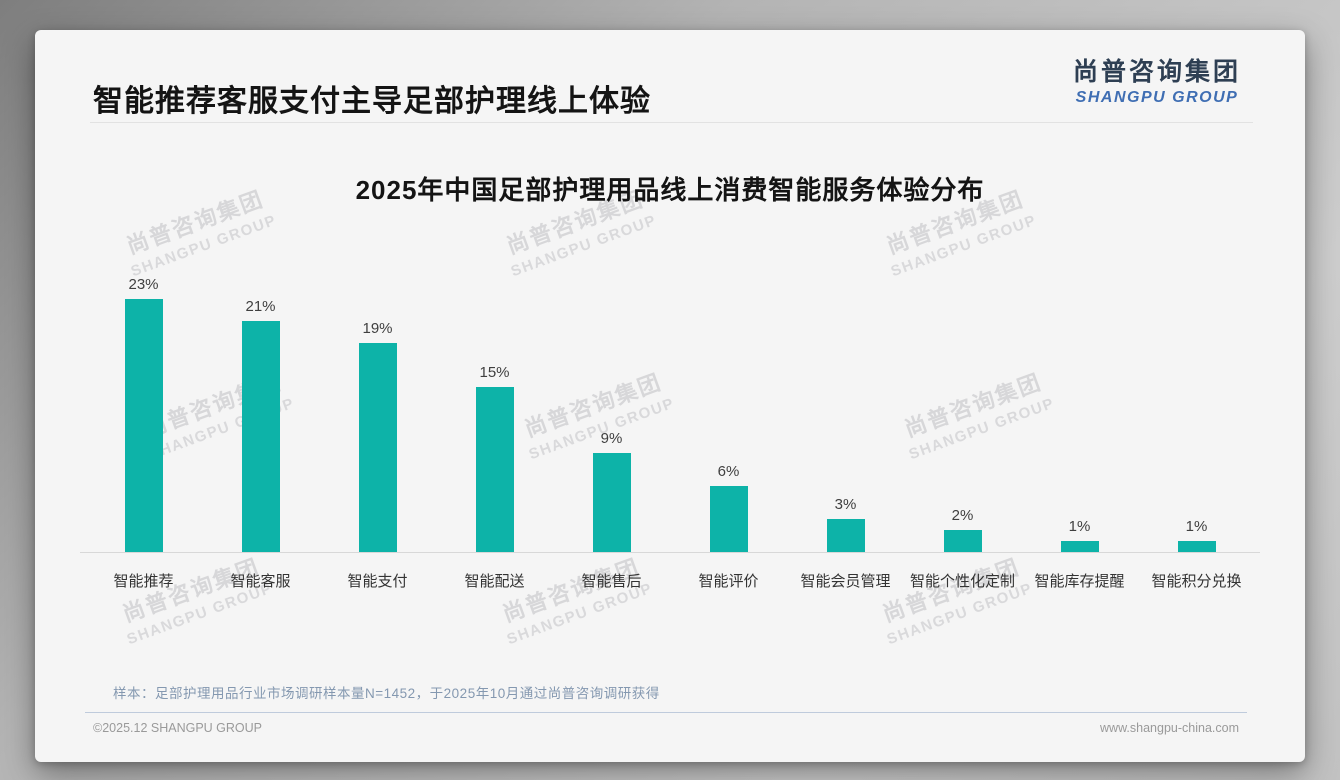 The height and width of the screenshot is (780, 1340). Describe the element at coordinates (1079, 581) in the screenshot. I see `category-label: 智能库存提醒` at that location.